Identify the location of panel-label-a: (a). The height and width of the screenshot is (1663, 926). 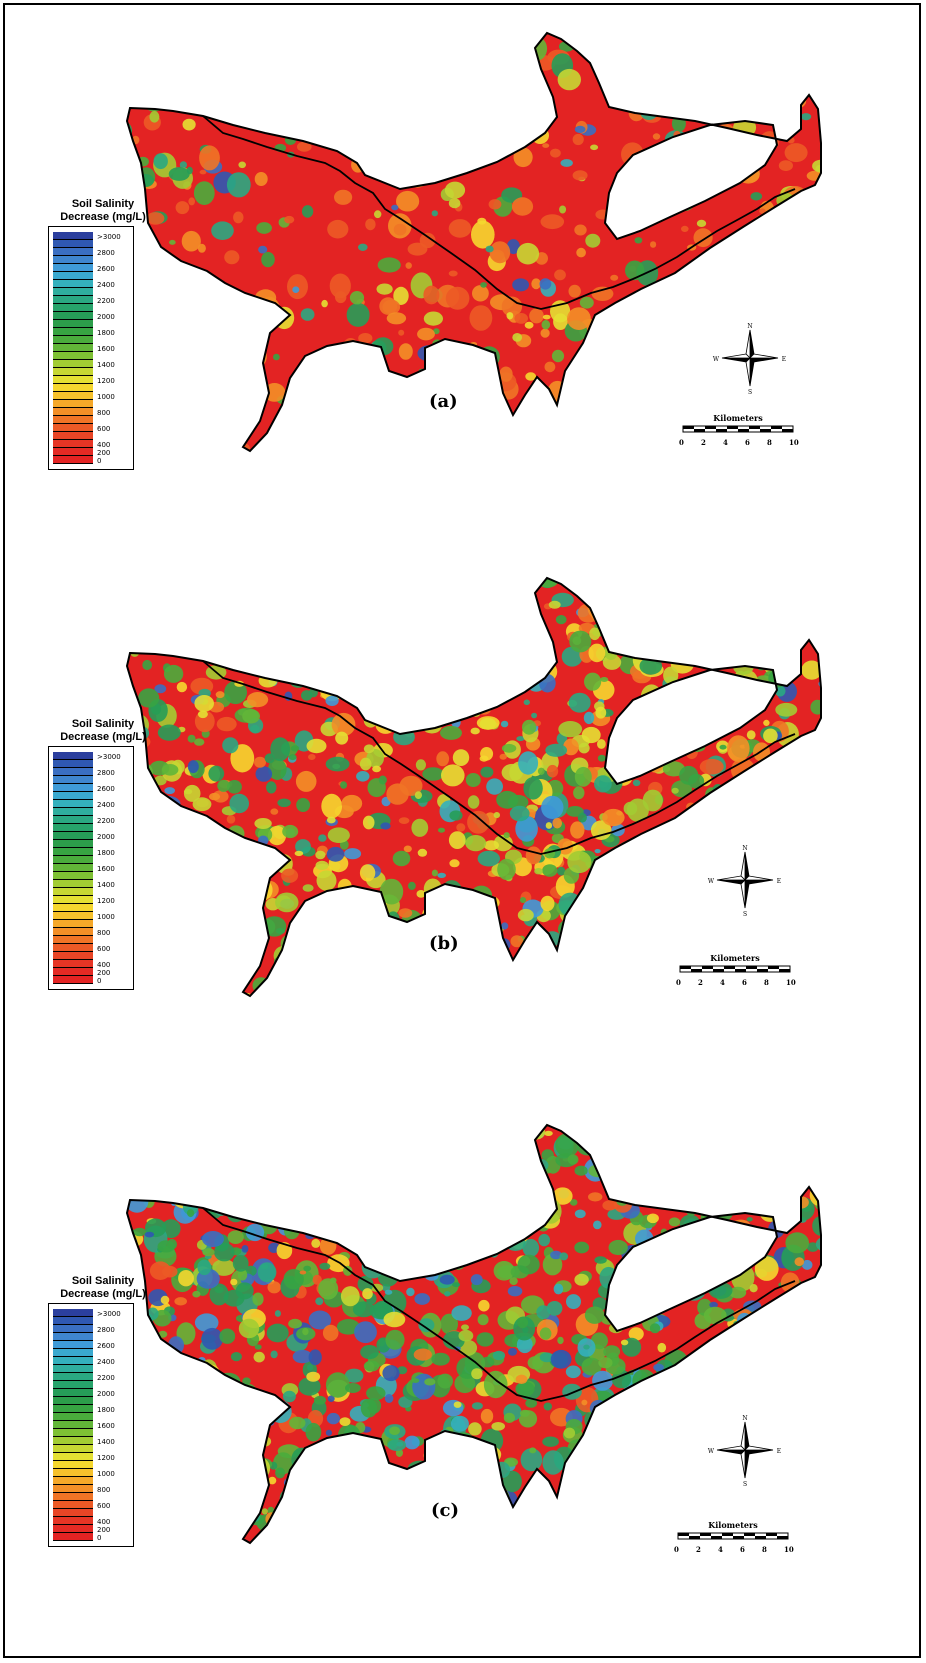
(443, 401).